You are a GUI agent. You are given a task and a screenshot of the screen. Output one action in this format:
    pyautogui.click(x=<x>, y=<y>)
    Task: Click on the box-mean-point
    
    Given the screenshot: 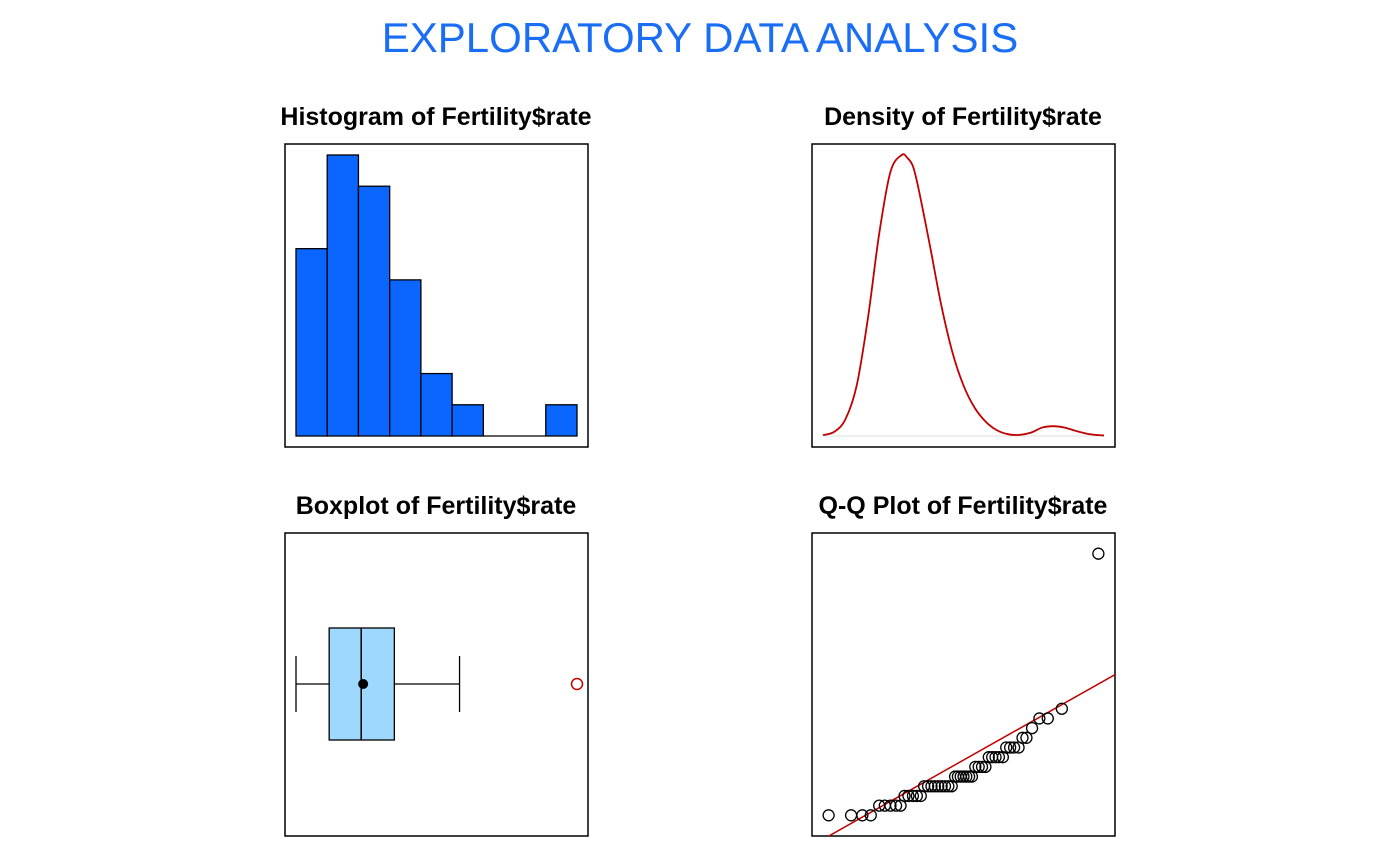 What is the action you would take?
    pyautogui.click(x=363, y=684)
    